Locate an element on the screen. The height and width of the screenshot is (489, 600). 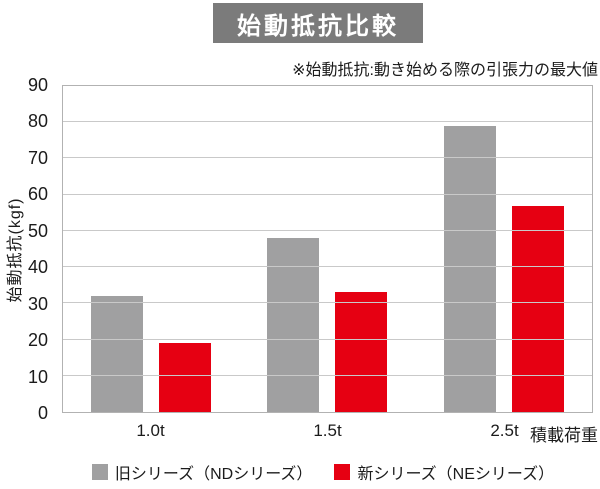
x-tick-label: 1.0t is located at coordinates (150, 430).